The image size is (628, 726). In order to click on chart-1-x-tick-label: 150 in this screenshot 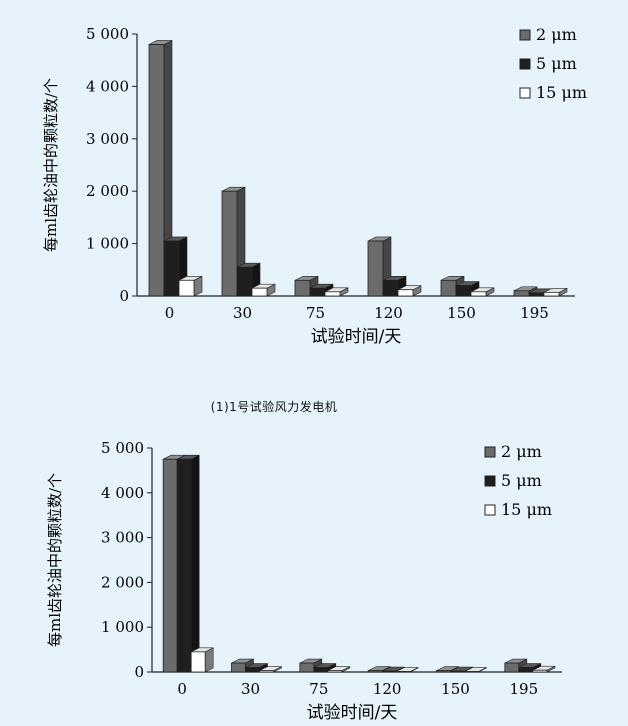, I will do `click(461, 313)`.